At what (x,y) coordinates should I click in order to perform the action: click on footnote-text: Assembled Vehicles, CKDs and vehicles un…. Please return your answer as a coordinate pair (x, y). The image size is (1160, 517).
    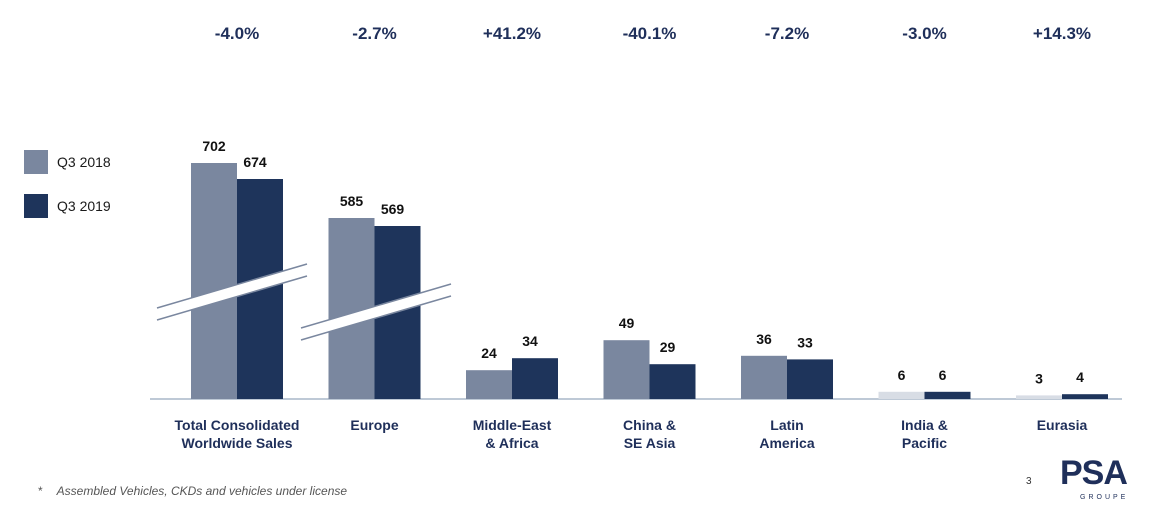
    Looking at the image, I should click on (202, 491).